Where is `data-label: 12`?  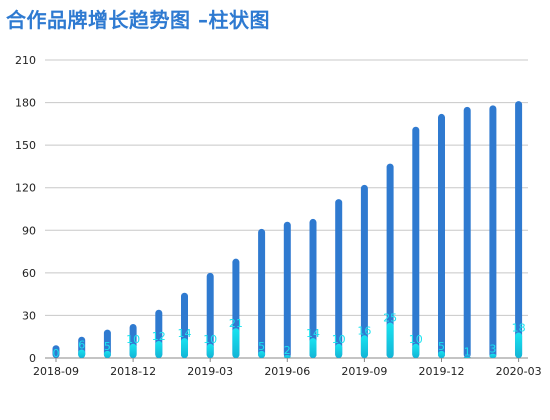
data-label: 12 is located at coordinates (159, 336).